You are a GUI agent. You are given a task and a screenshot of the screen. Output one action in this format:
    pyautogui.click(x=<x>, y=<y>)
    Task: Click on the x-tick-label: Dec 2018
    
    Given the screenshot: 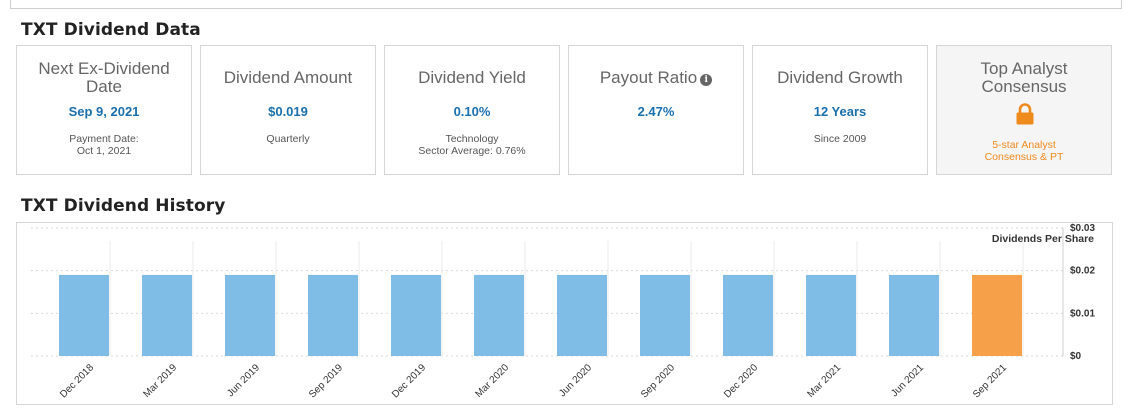 What is the action you would take?
    pyautogui.click(x=77, y=381)
    